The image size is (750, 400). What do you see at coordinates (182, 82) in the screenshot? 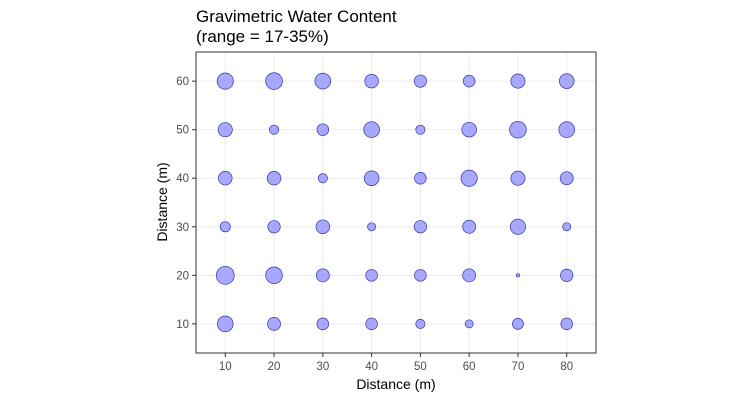
I see `y-tick-label: 60` at bounding box center [182, 82].